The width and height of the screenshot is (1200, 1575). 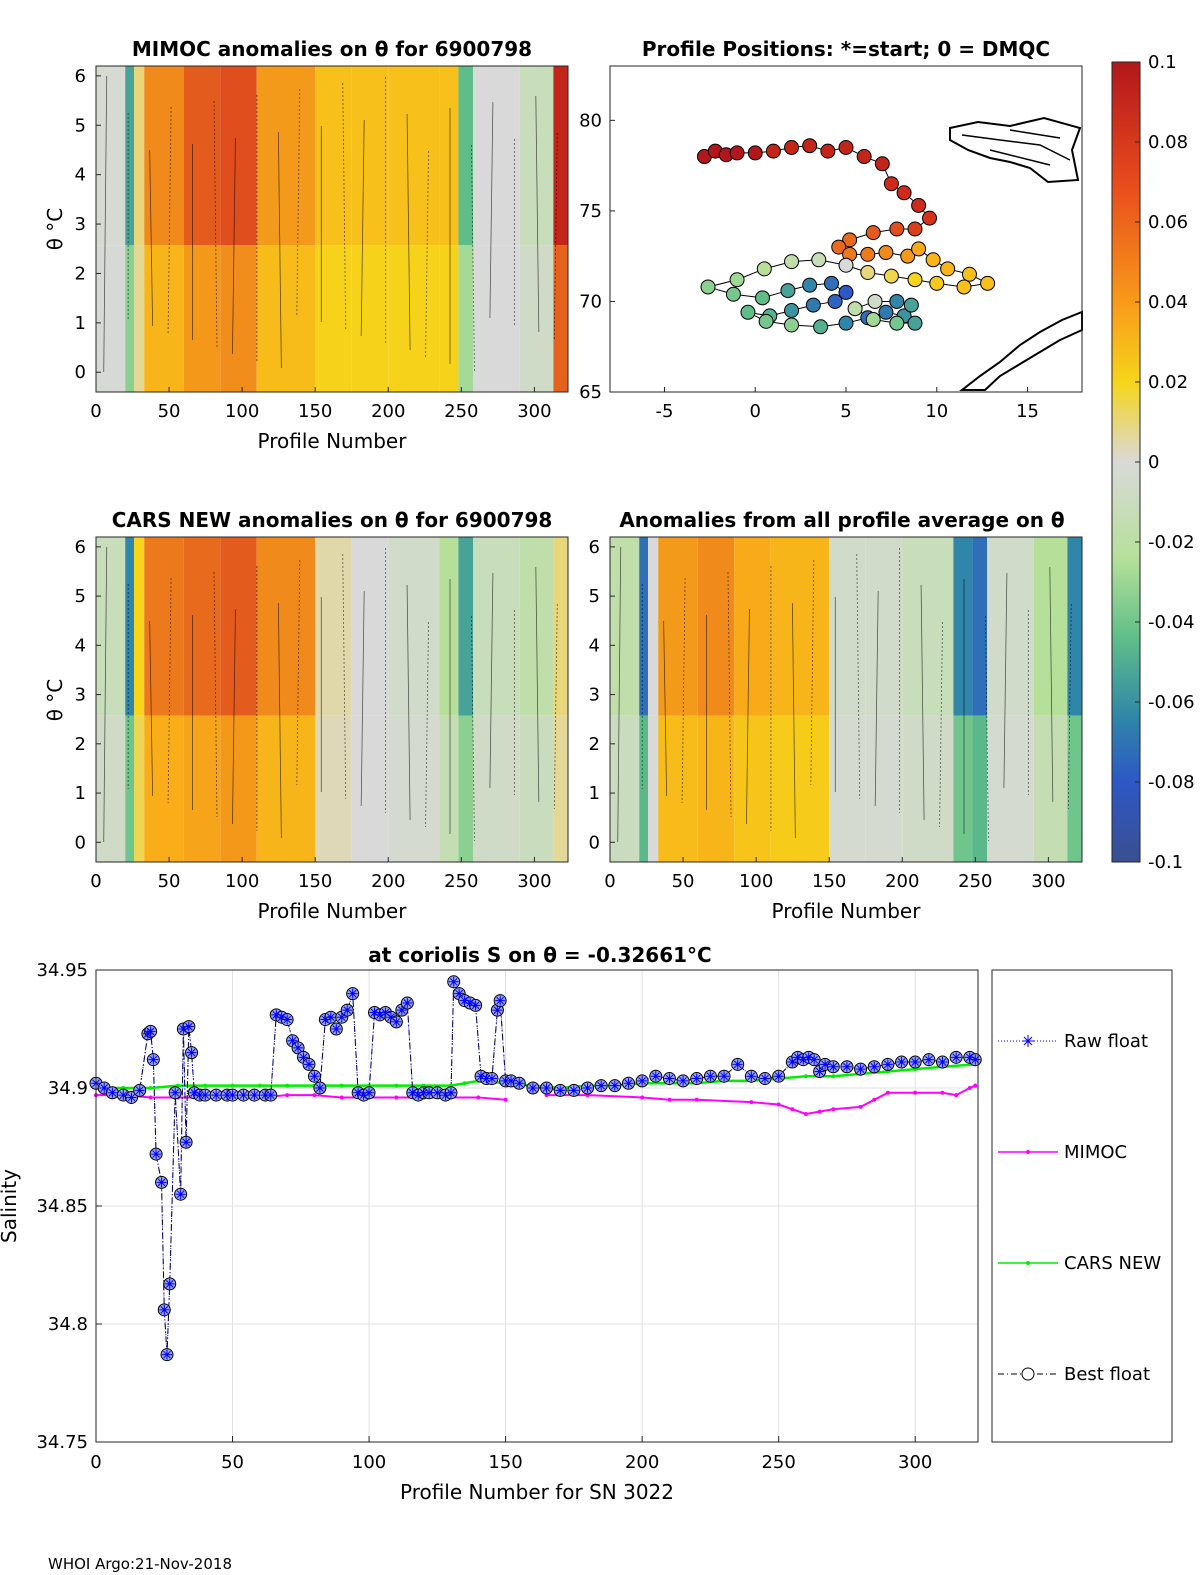 I want to click on y-tick-label: 0, so click(x=594, y=842).